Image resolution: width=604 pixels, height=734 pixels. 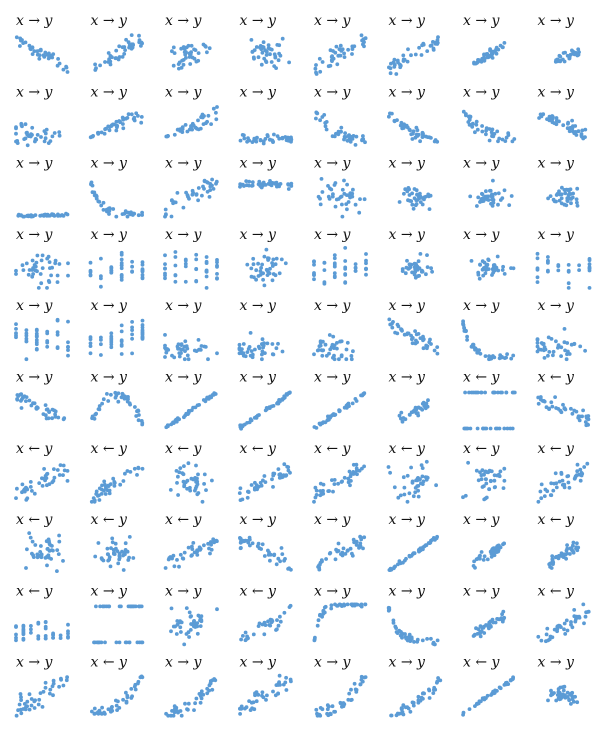 I want to click on panel-title: x → y, so click(x=184, y=21).